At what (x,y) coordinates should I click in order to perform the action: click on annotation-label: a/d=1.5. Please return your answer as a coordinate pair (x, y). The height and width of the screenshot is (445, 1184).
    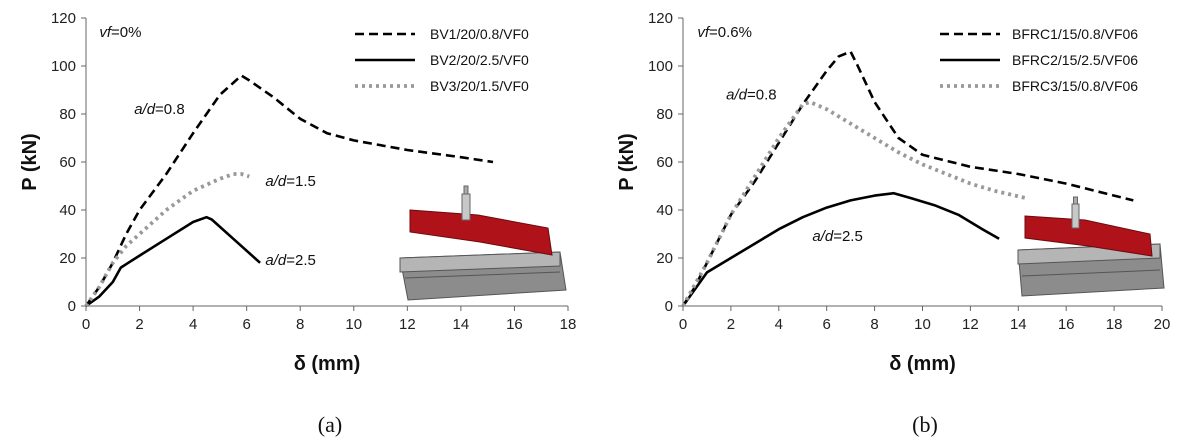
    Looking at the image, I should click on (290, 181).